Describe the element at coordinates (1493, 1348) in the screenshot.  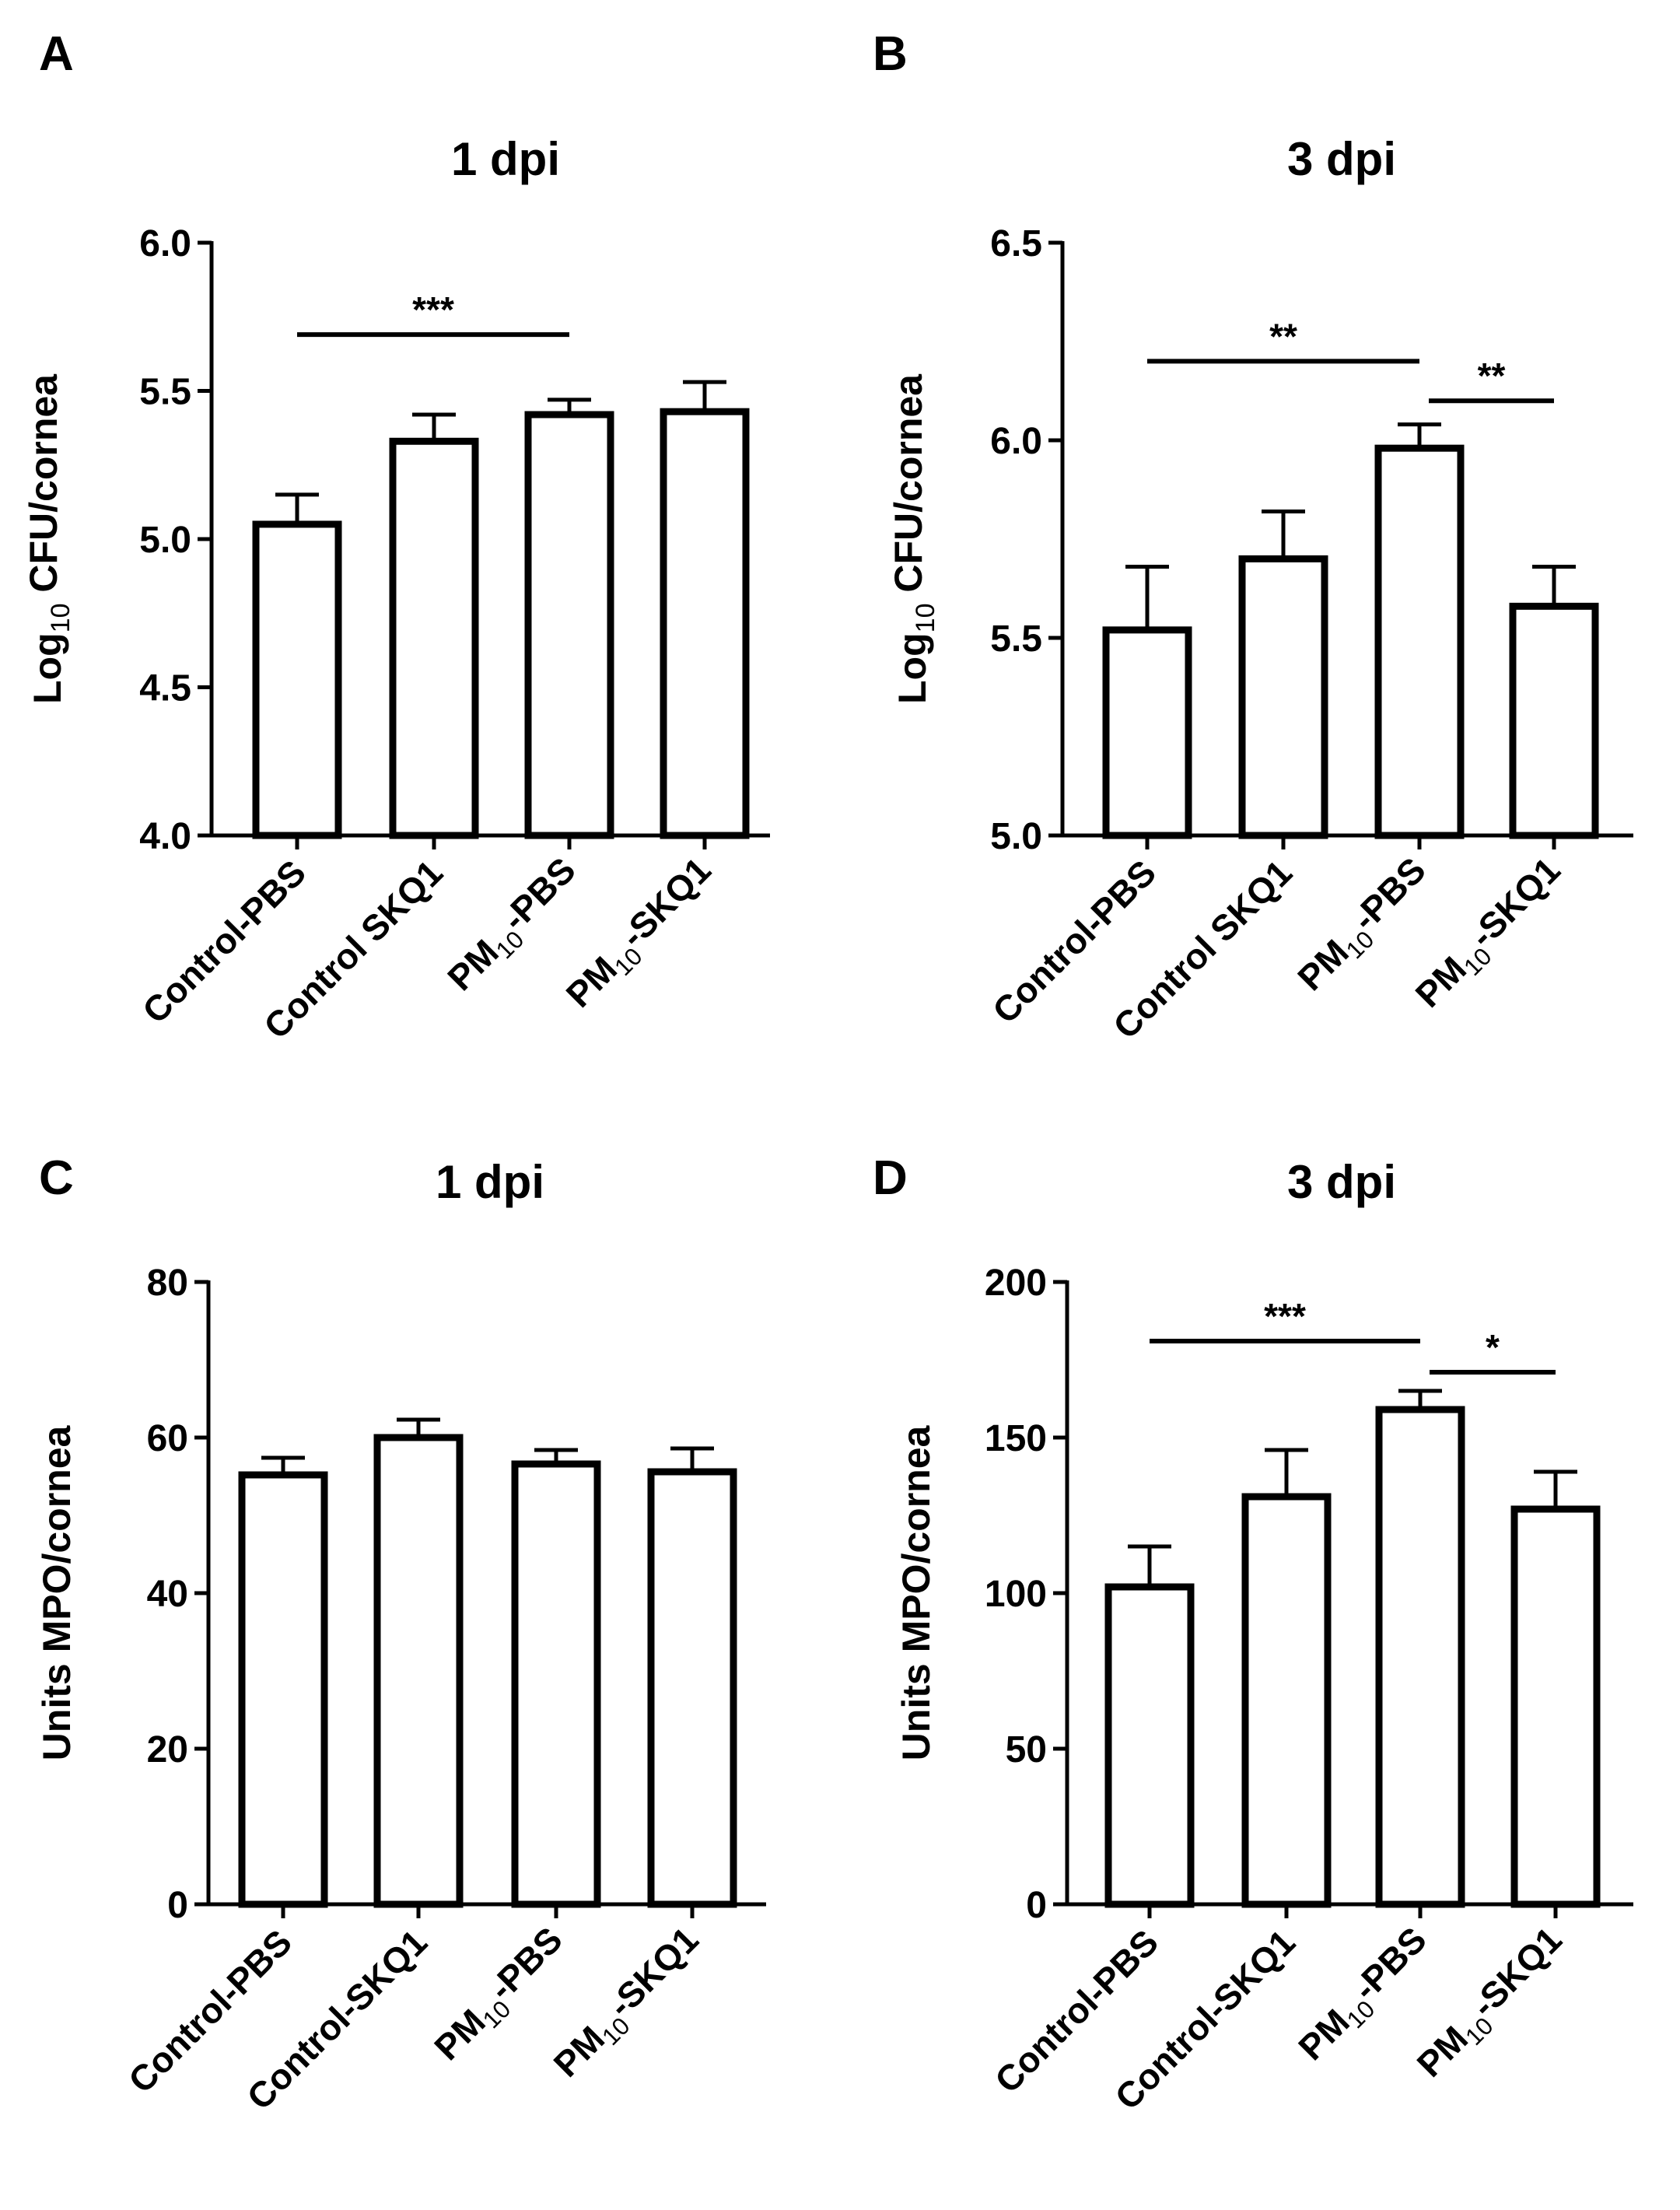
I see `significance-label: *` at that location.